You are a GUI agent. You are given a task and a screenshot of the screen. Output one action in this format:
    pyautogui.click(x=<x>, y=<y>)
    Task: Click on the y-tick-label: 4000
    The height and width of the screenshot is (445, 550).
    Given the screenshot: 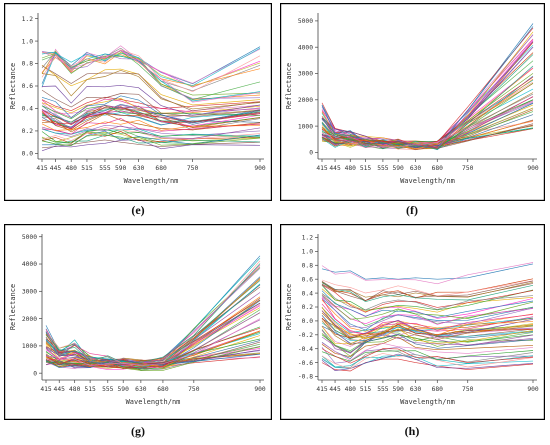 What is the action you would take?
    pyautogui.click(x=305, y=47)
    